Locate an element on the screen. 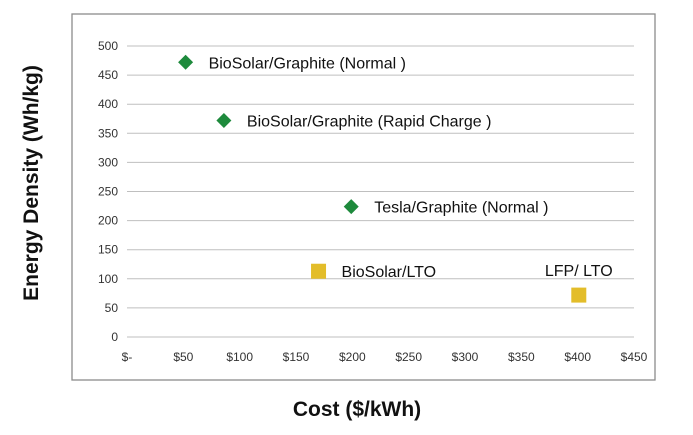 This screenshot has width=693, height=435. x-tick-label: $450 is located at coordinates (634, 357).